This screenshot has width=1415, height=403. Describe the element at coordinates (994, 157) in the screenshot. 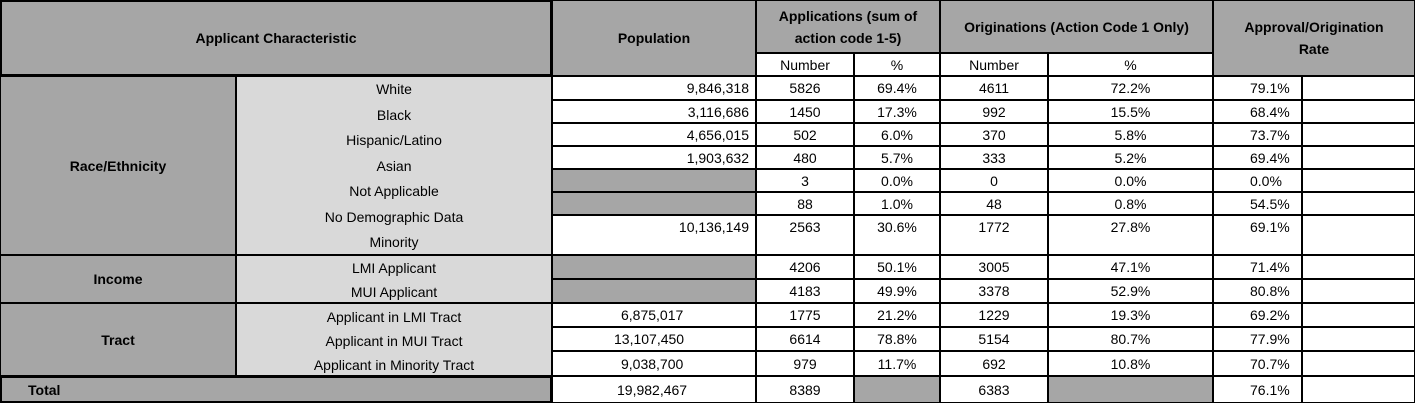

I see `orig-number-cell: 333` at that location.